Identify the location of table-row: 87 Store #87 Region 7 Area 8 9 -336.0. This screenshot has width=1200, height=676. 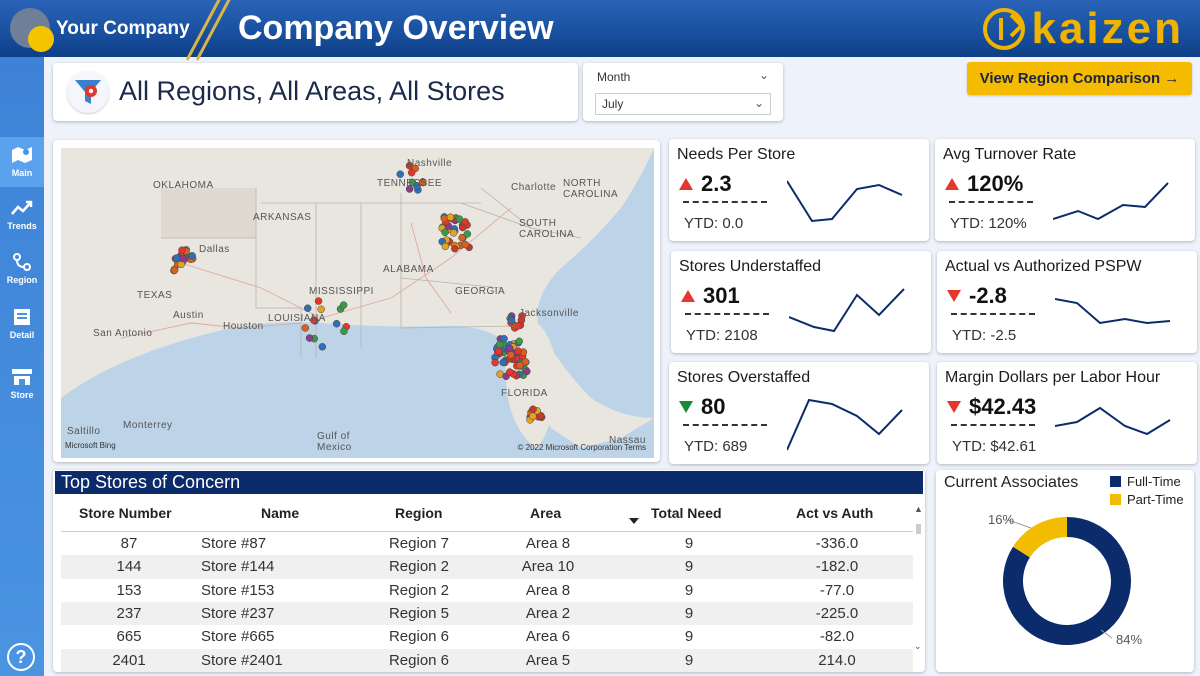
(487, 543).